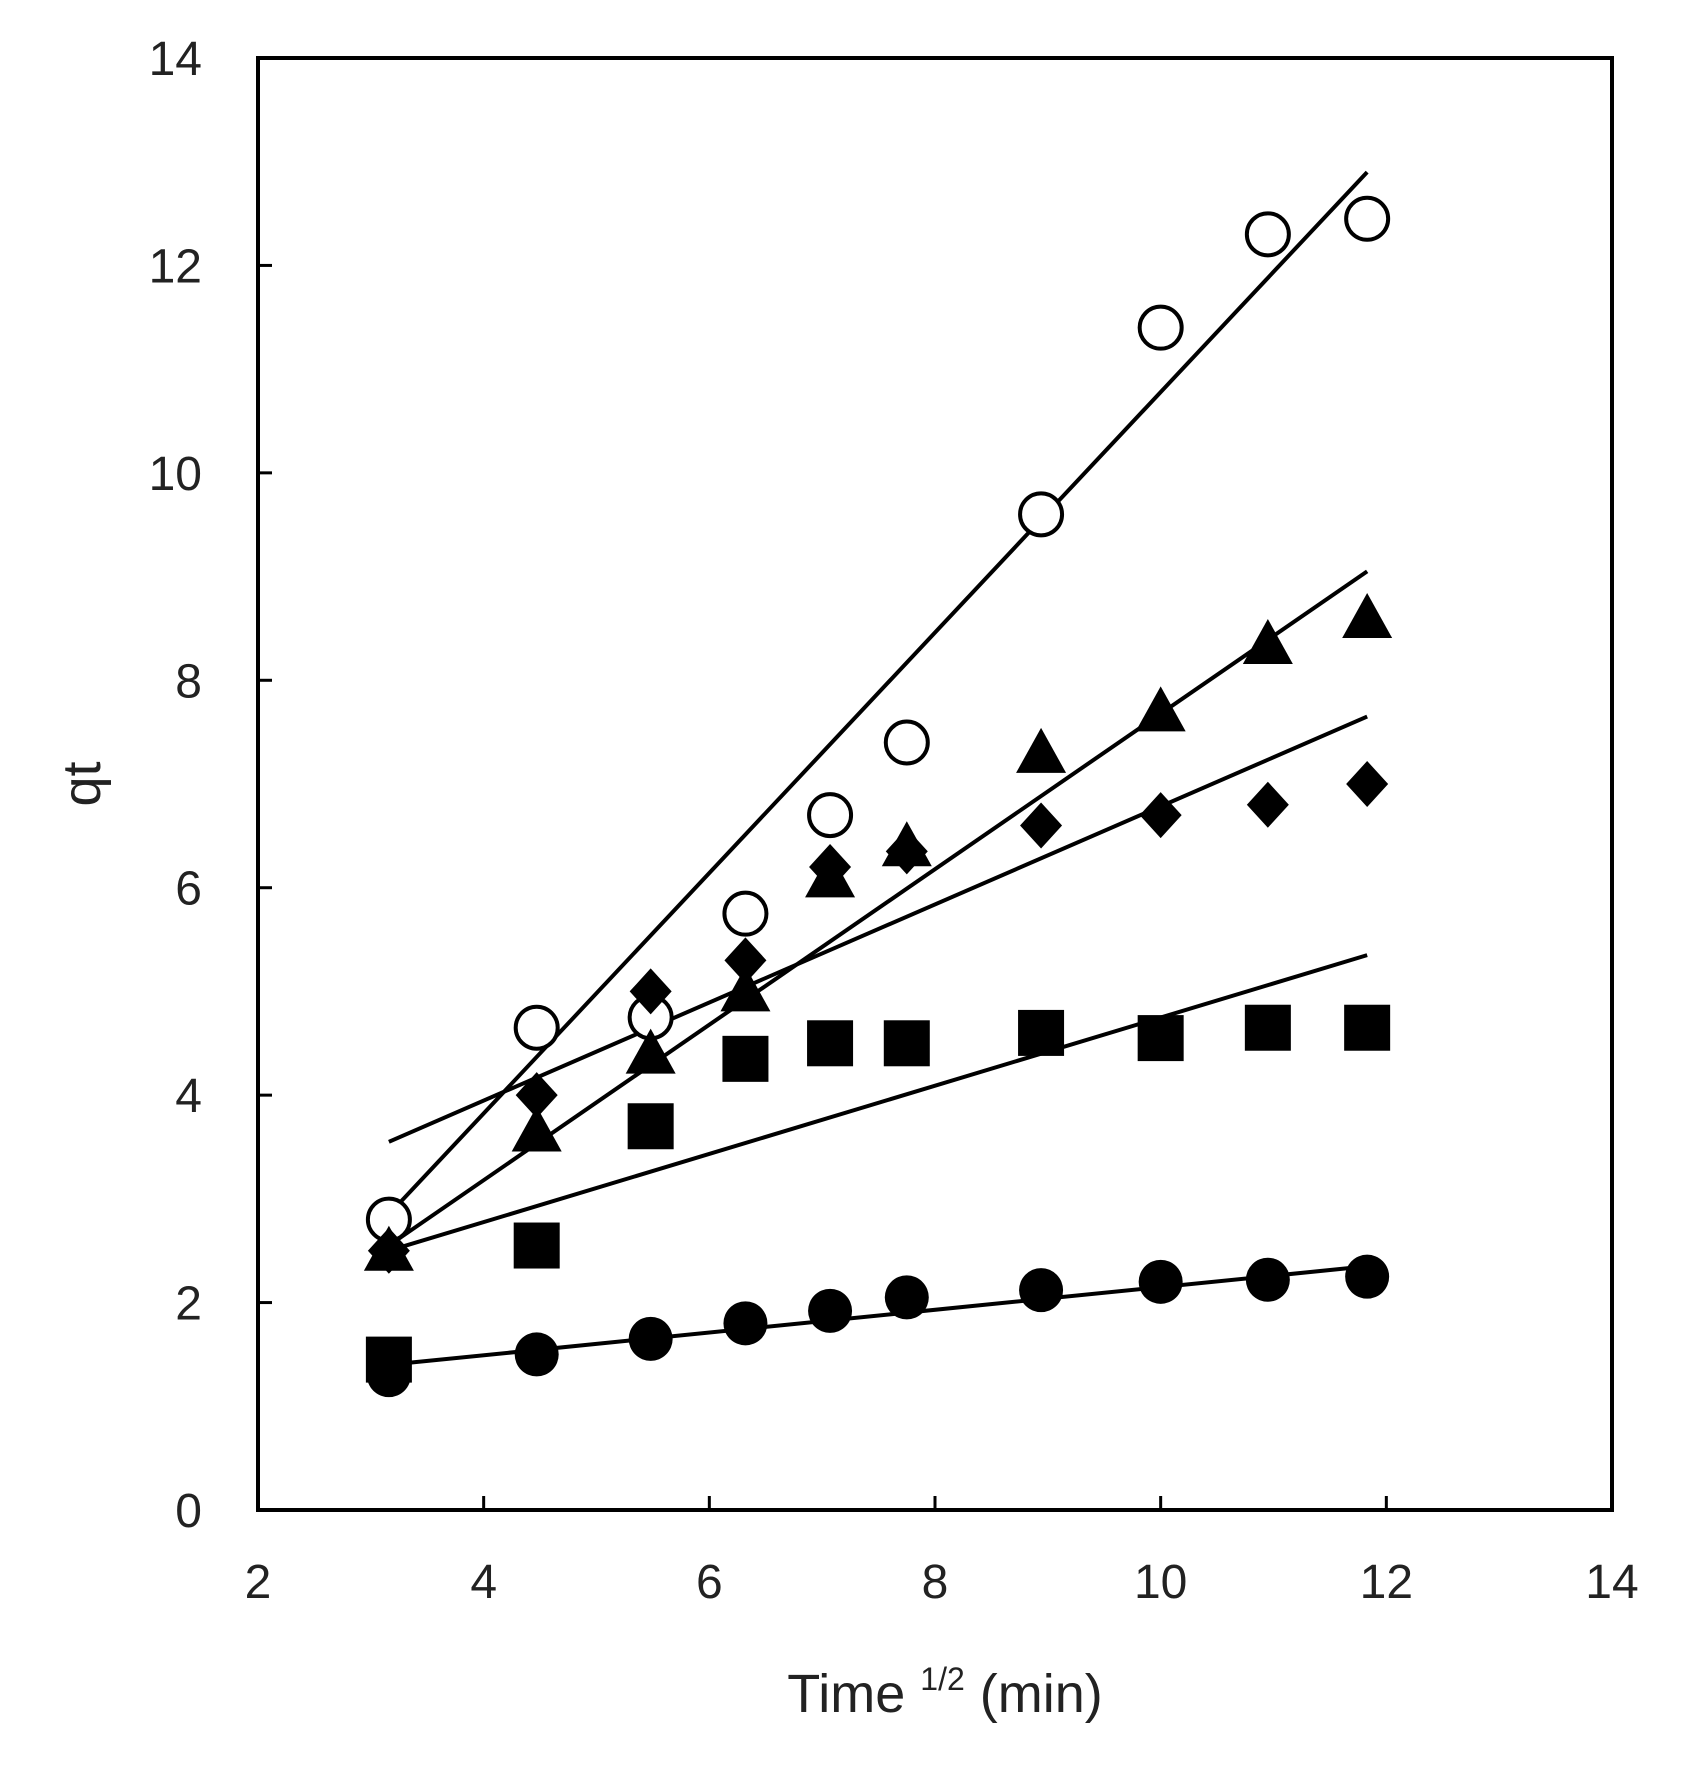  What do you see at coordinates (942, 1552) in the screenshot?
I see `x-axis-ticks: 2 4 6 8 10 12 14` at bounding box center [942, 1552].